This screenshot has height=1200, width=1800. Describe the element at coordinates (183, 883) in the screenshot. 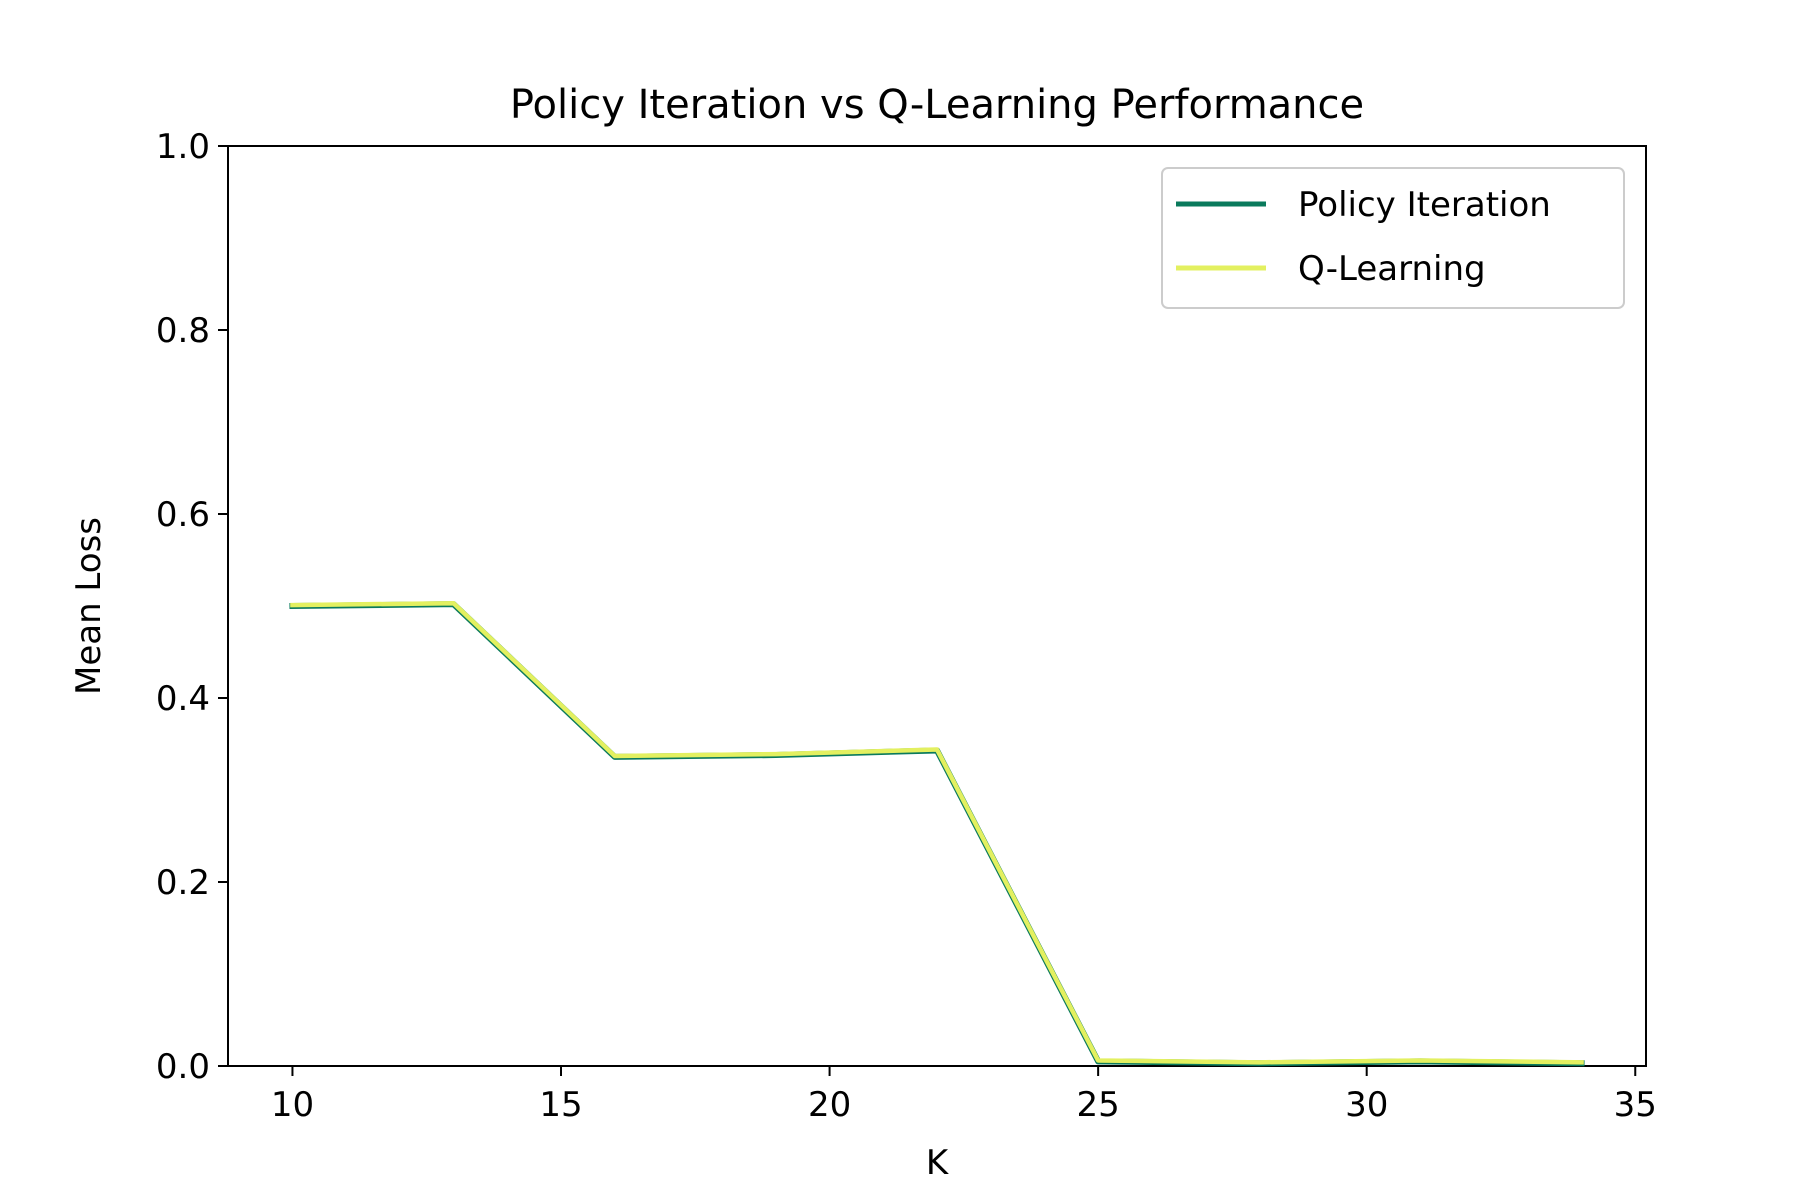

I see `y-tick-label: 0.2` at that location.